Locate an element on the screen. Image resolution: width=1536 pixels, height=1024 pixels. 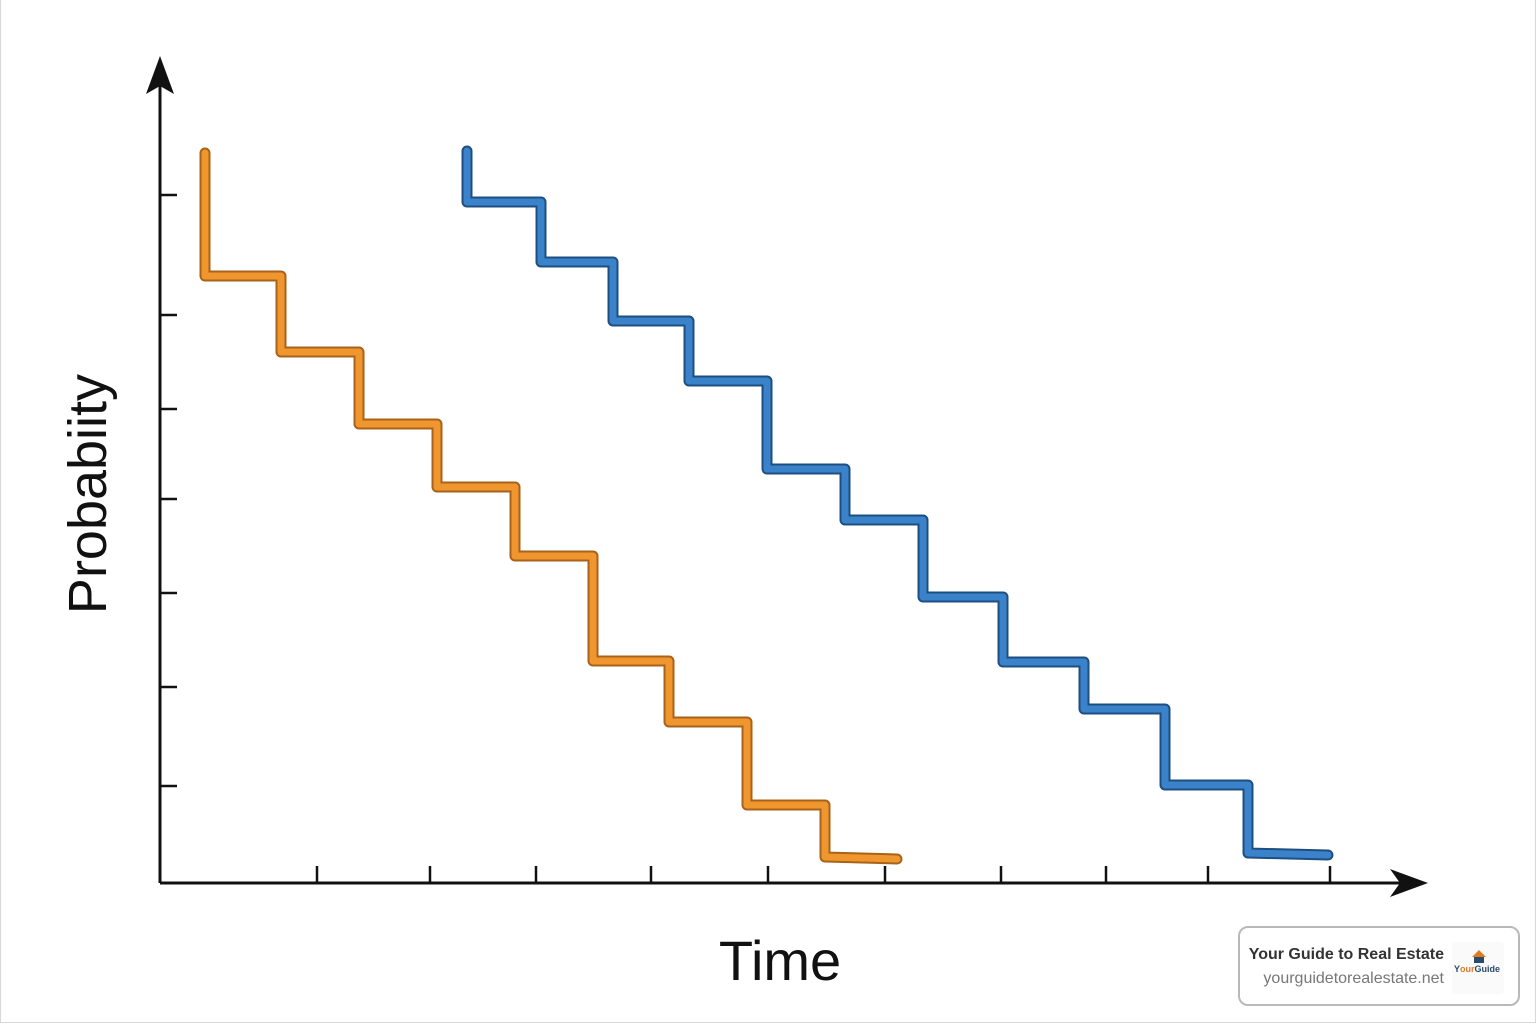
watermark-url: yourguidetorealestate.net is located at coordinates (1353, 978).